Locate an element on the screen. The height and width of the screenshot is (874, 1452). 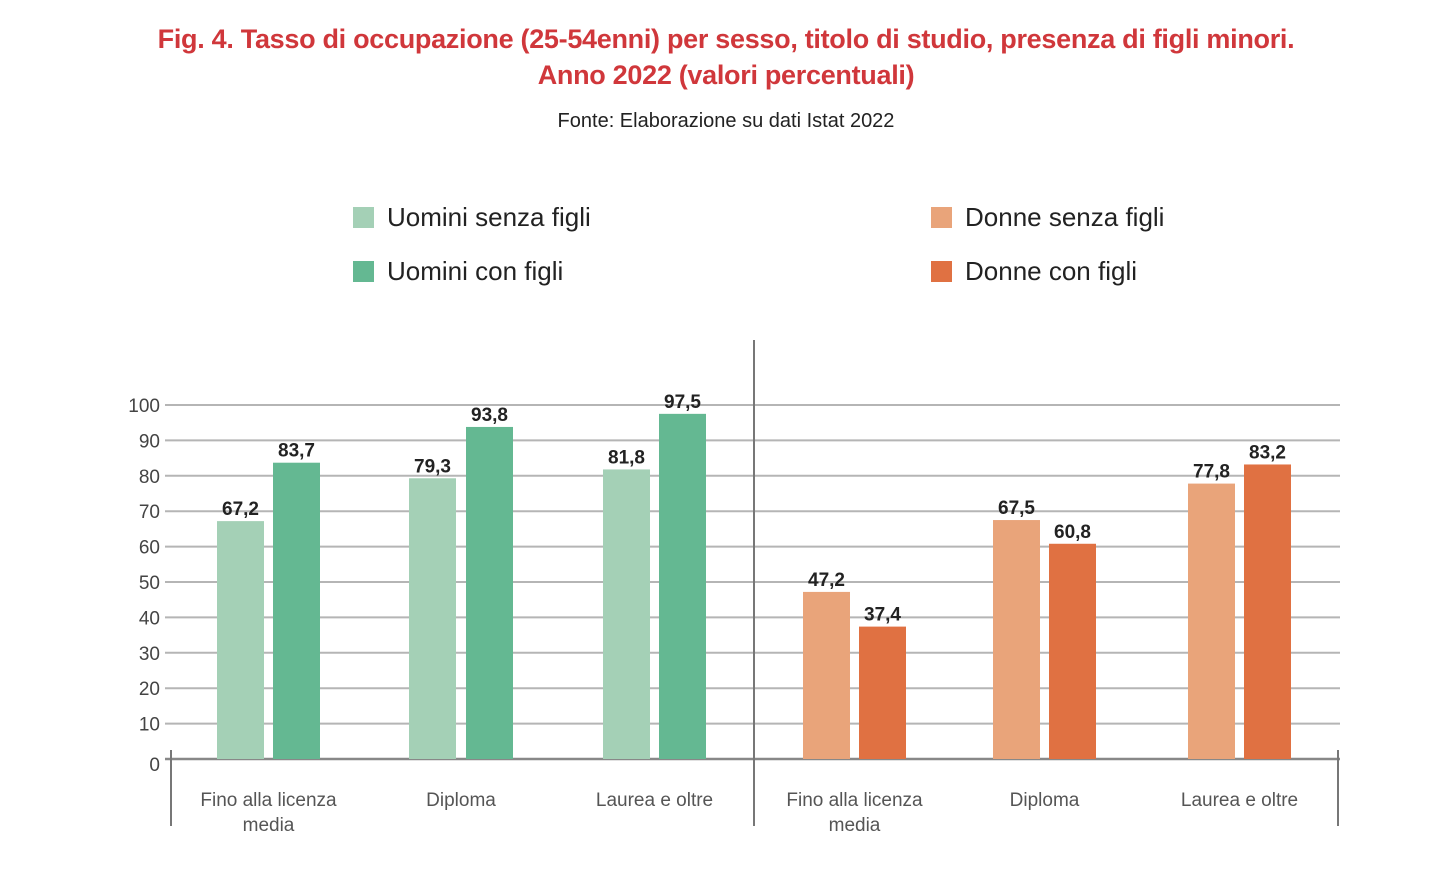
y-tick-label: 50 is located at coordinates (149, 583).